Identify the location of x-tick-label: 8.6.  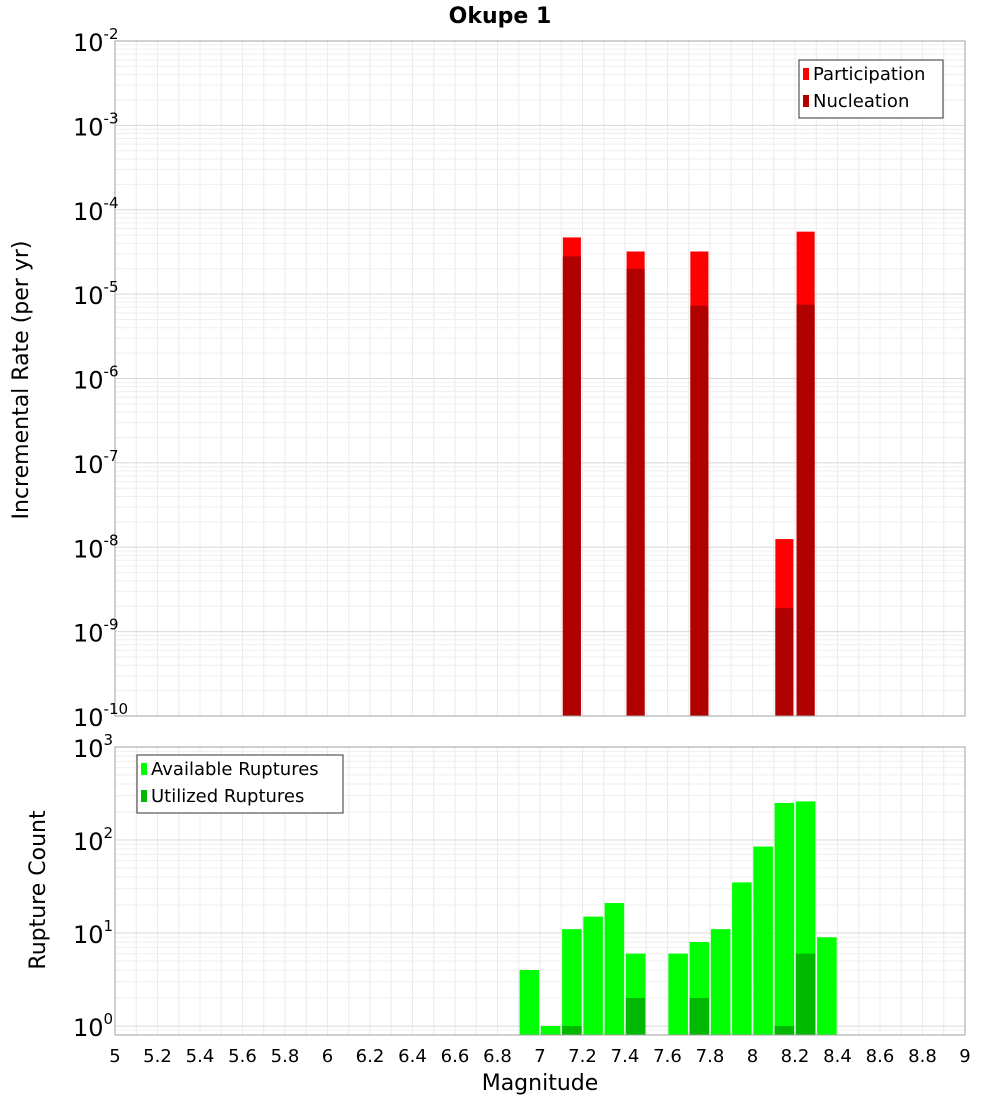
(880, 1056).